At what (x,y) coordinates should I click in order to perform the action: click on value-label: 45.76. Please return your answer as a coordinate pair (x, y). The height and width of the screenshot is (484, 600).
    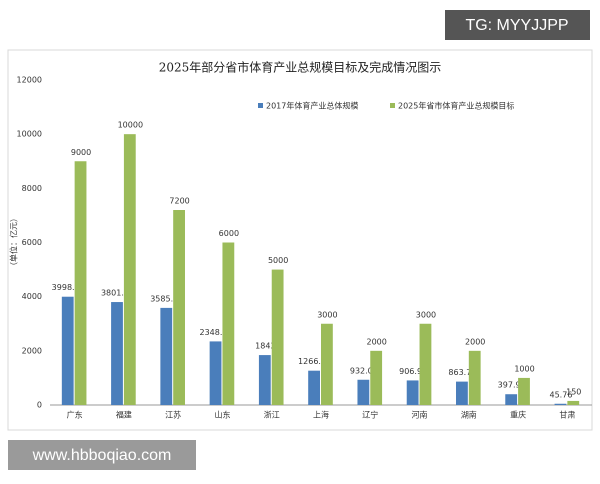
    Looking at the image, I should click on (561, 394).